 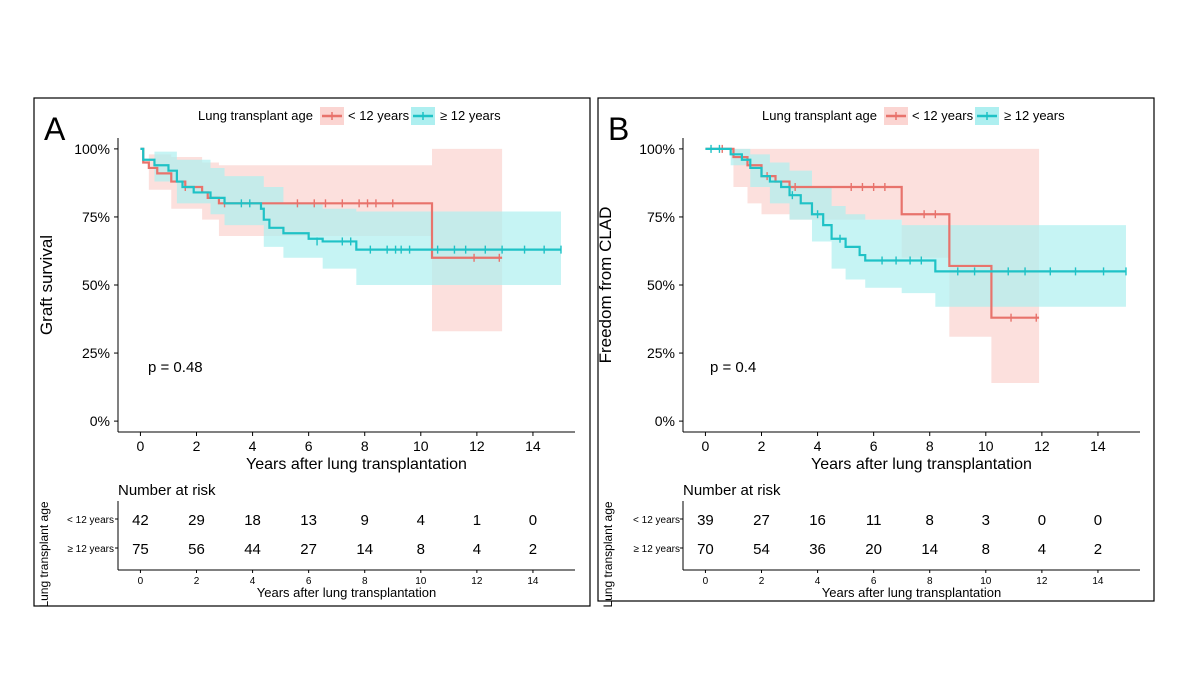 I want to click on p-value: p = 0.48, so click(x=175, y=367).